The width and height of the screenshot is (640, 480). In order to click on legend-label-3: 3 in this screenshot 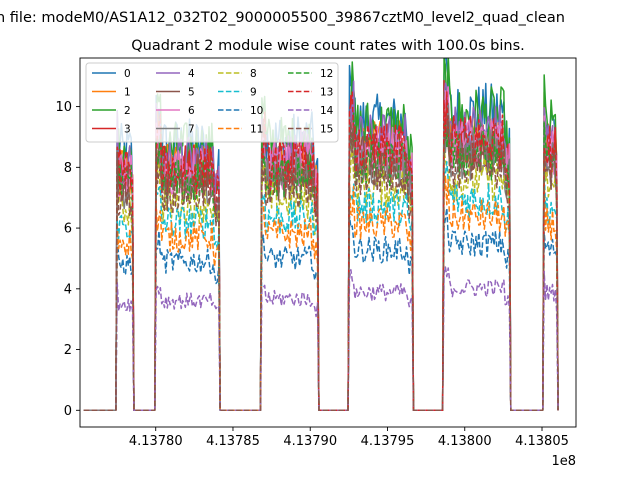, I will do `click(127, 130)`.